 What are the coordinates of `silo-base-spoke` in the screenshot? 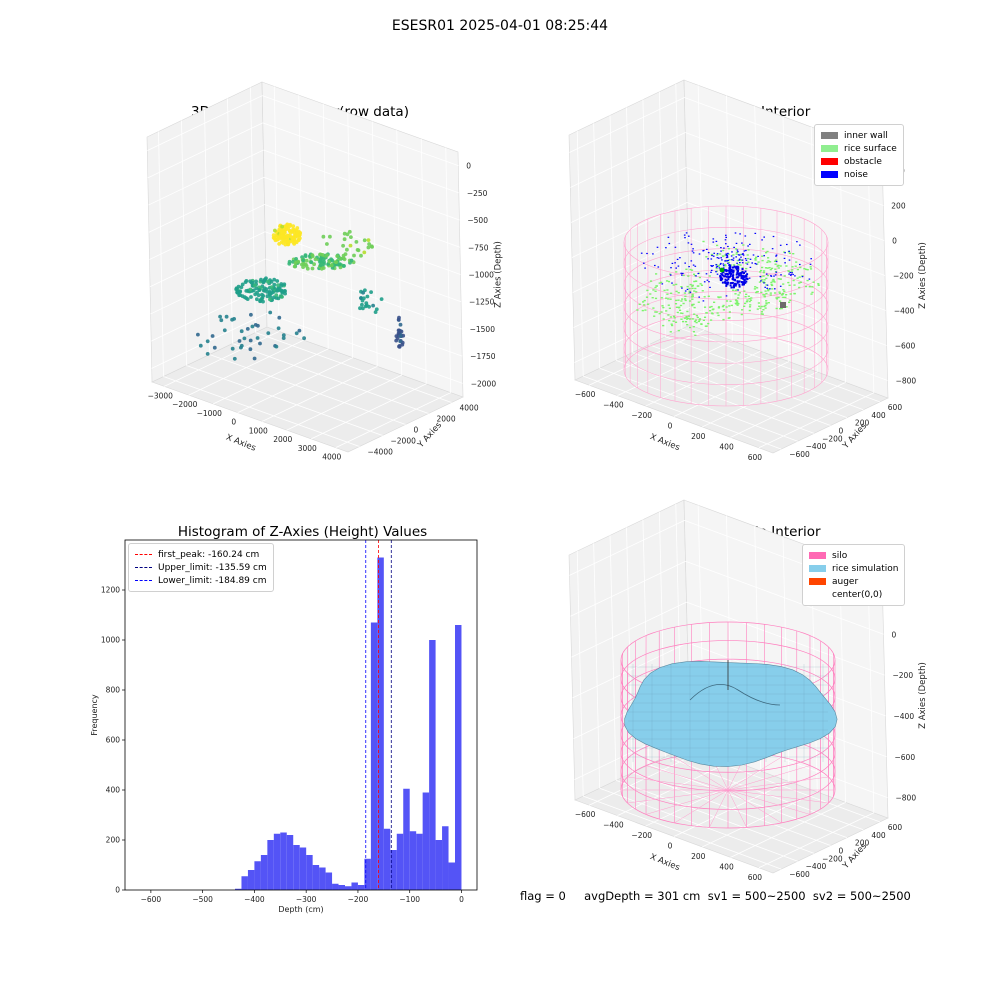 It's located at (719, 808).